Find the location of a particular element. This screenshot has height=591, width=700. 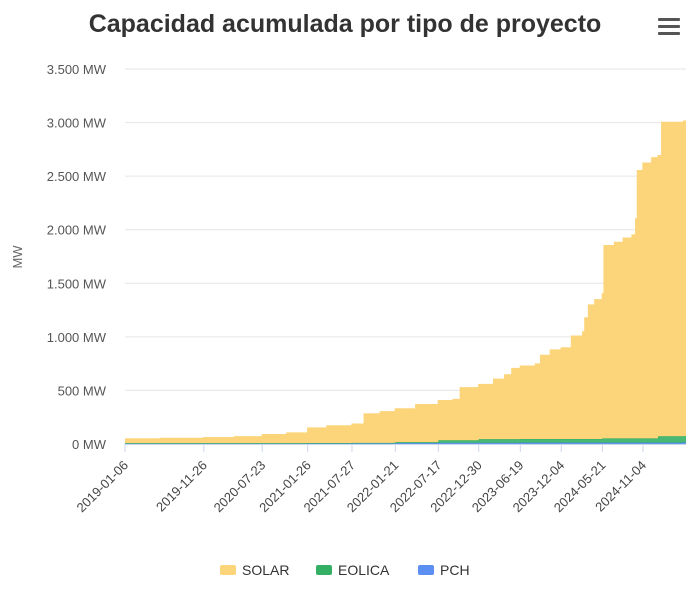

chart-title: Capacidad acumulada por tipo de proyecto is located at coordinates (345, 24).